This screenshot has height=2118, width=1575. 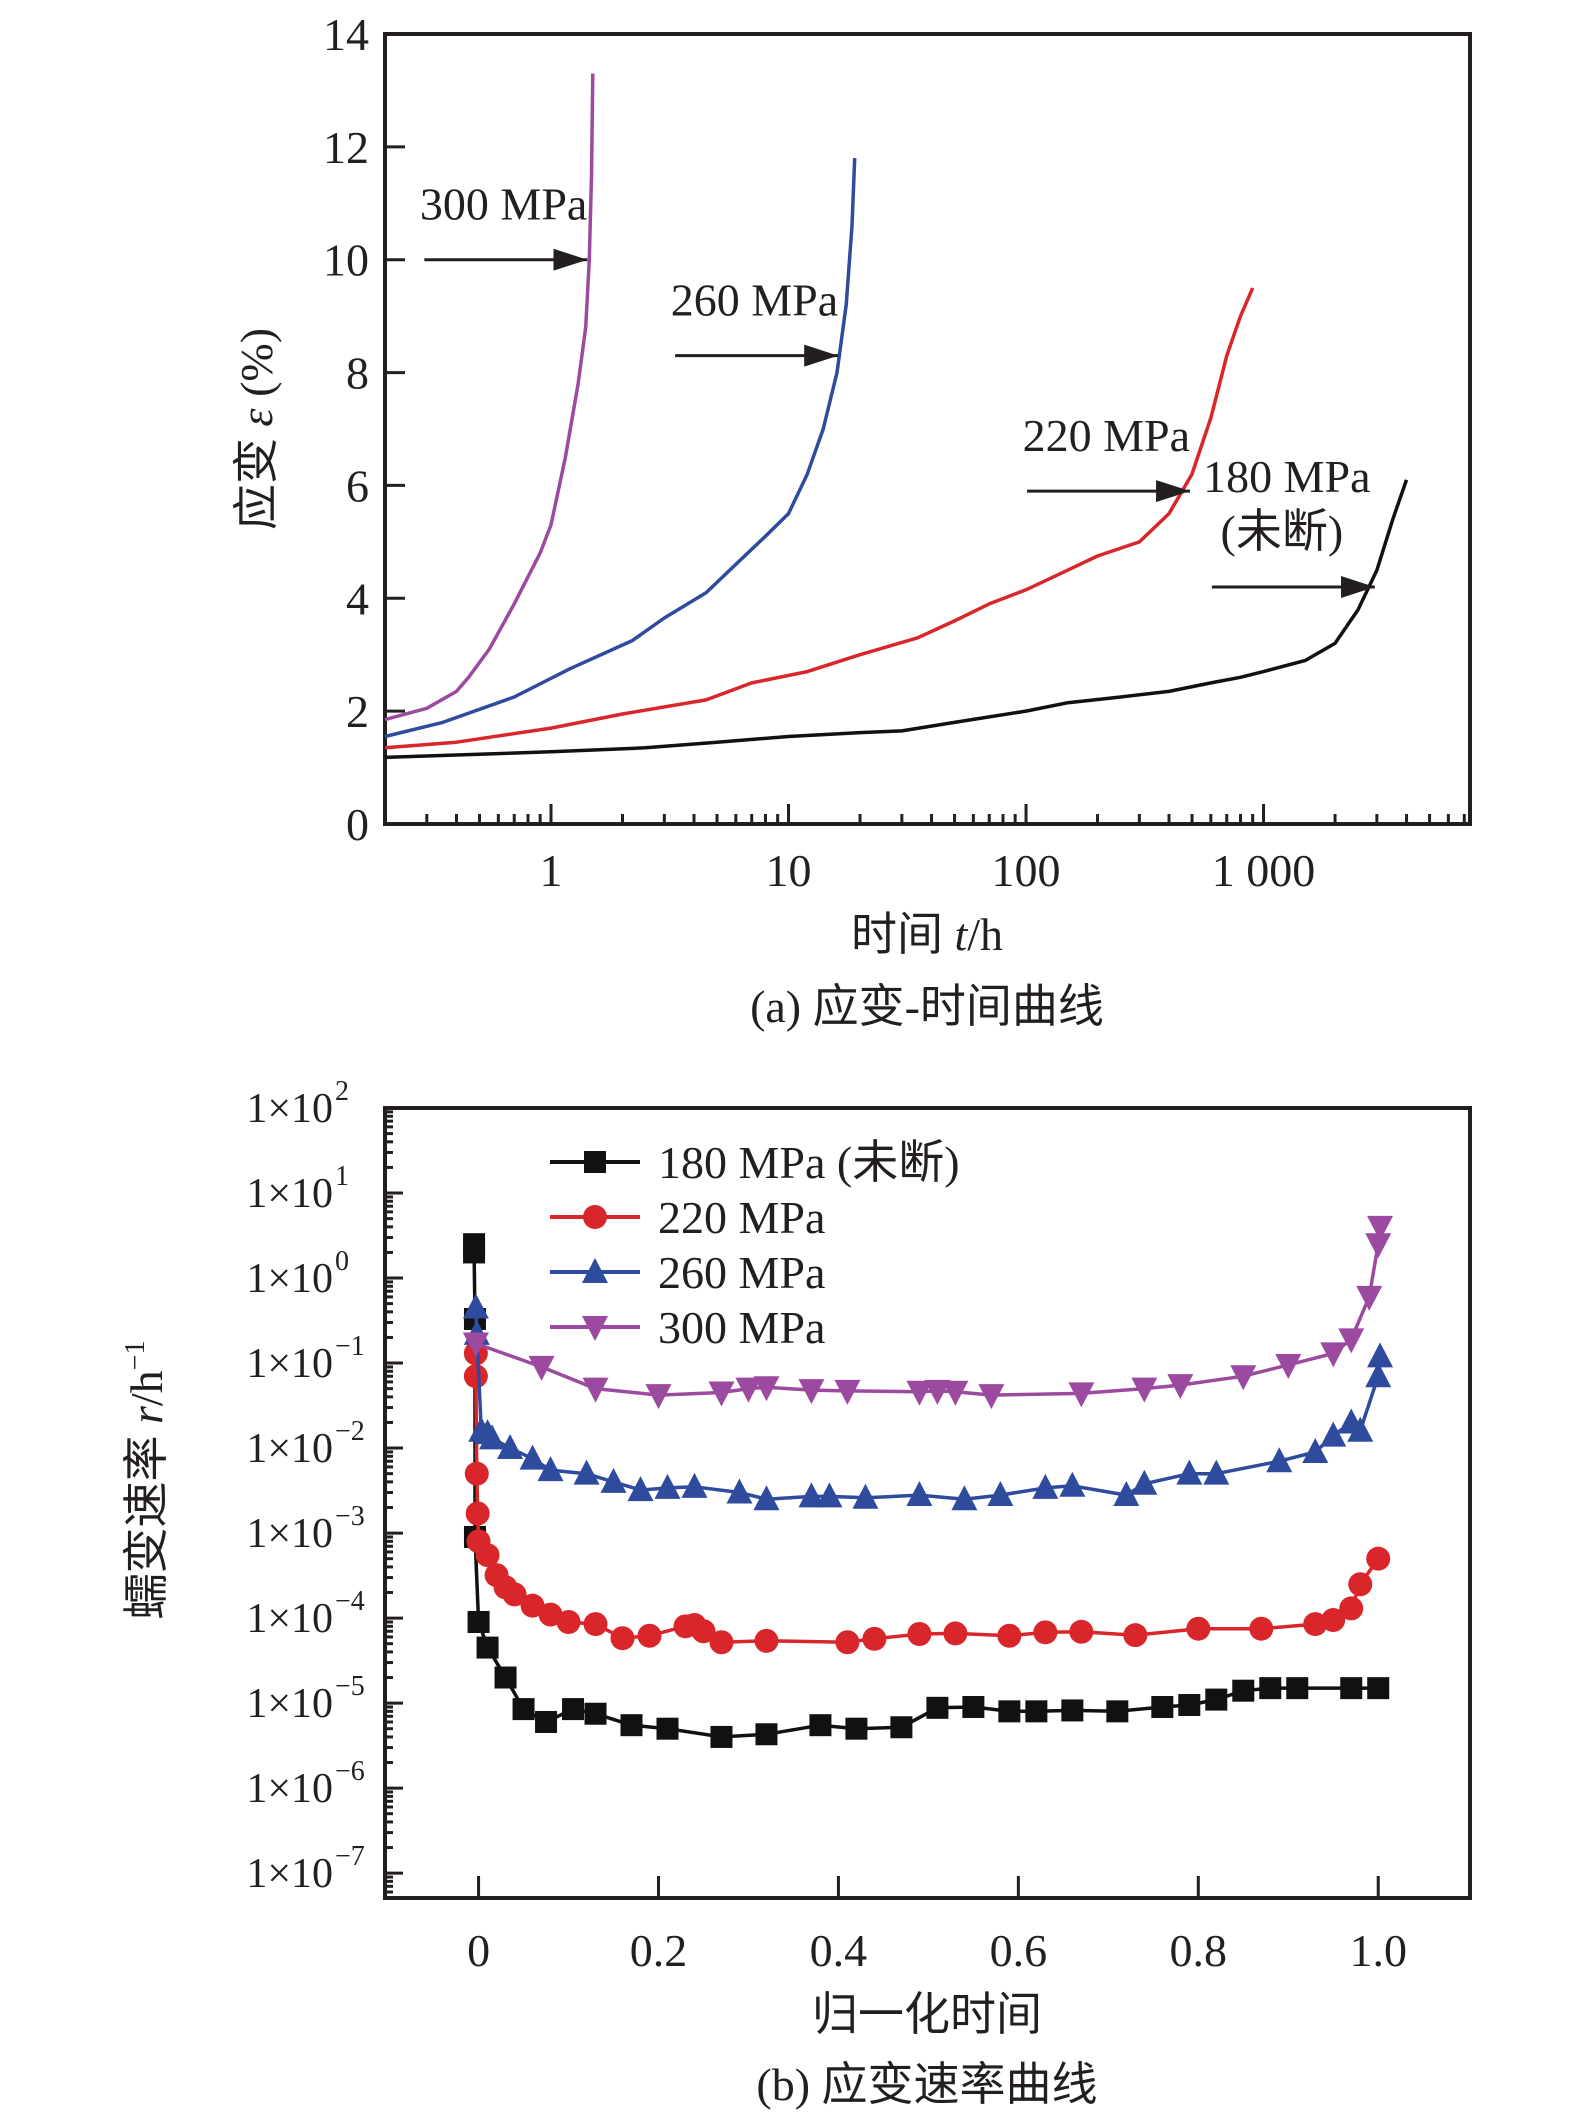 What do you see at coordinates (364, 429) in the screenshot?
I see `plot-a-y-ticks: 0 2 4 6 8 10 12 14` at bounding box center [364, 429].